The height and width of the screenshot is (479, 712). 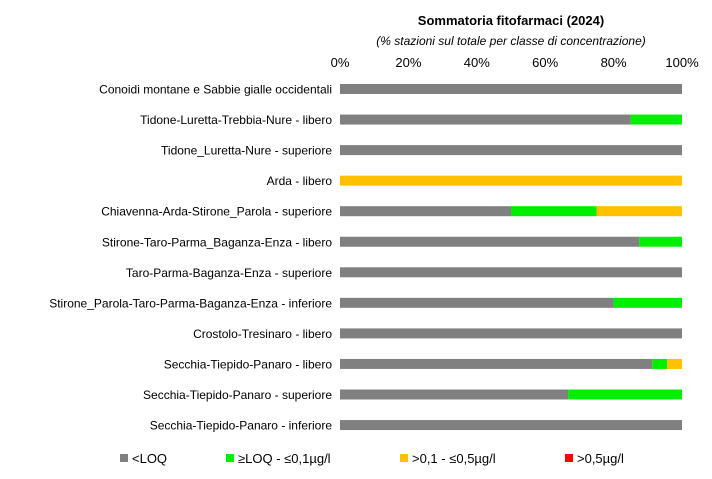 What do you see at coordinates (229, 273) in the screenshot?
I see `category-label: Taro-Parma-Baganza-Enza - superiore` at bounding box center [229, 273].